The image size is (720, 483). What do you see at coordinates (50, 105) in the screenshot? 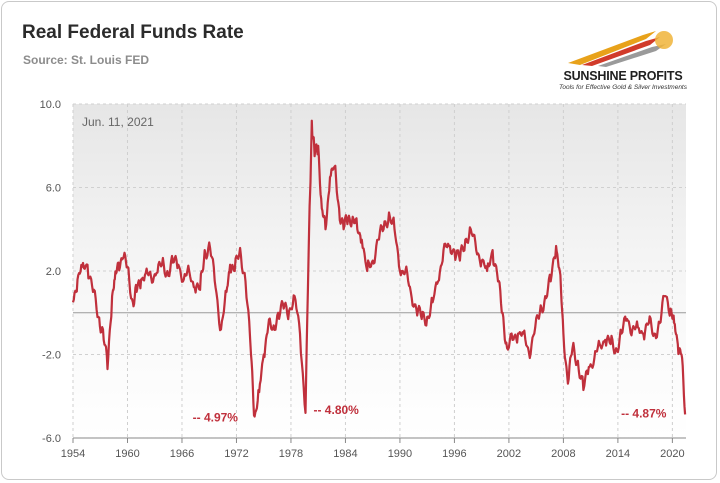
I see `y-tick-label: 10.0` at bounding box center [50, 105].